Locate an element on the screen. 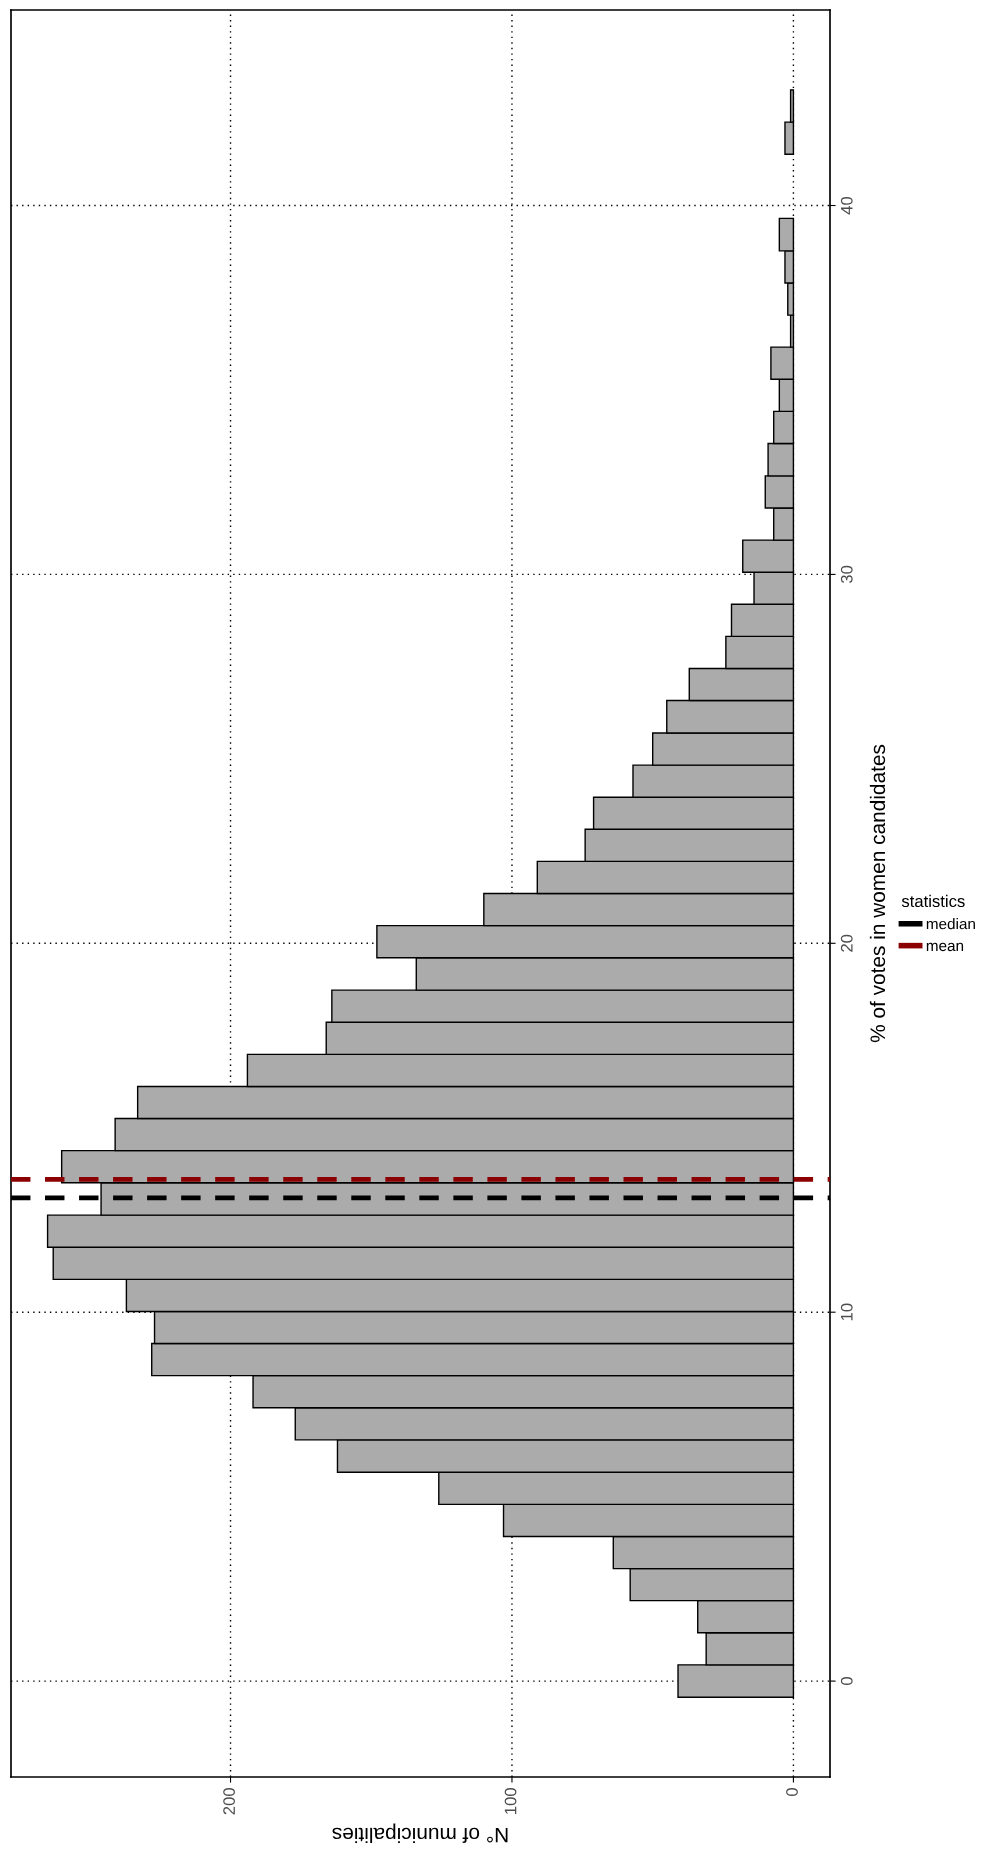 The image size is (984, 1849). y-axis-title: % of votes in women candidates is located at coordinates (877, 893).